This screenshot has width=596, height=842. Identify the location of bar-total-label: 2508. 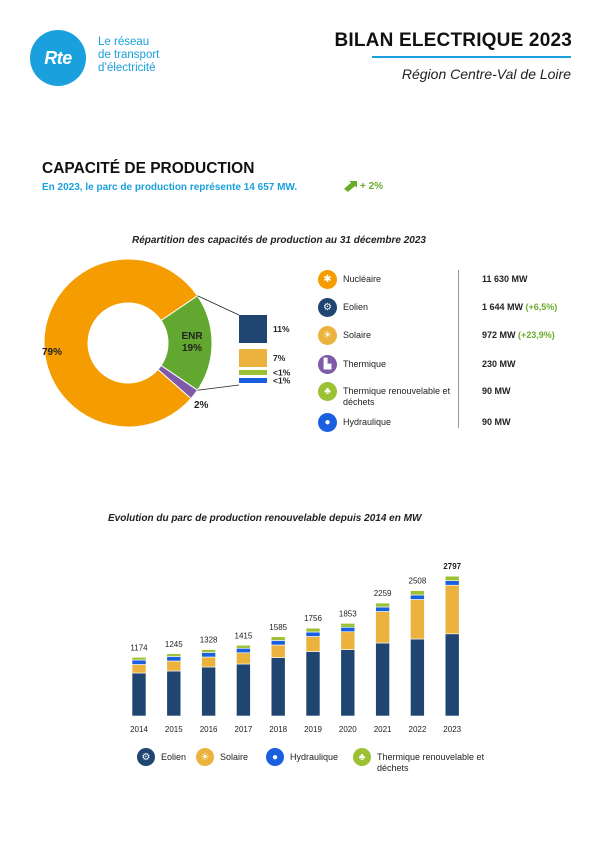
(418, 581).